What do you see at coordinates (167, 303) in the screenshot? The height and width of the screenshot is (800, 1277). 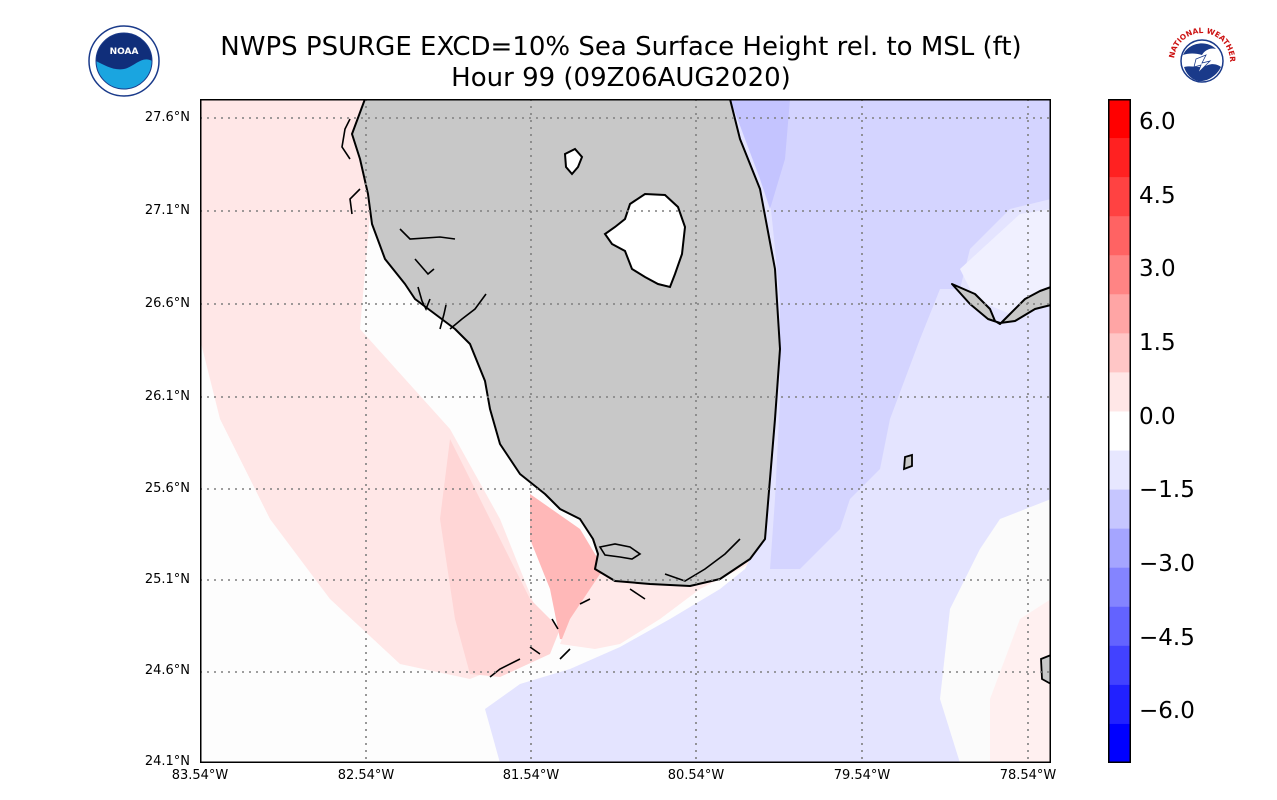 I see `lat-tick-label: 26.6°N` at bounding box center [167, 303].